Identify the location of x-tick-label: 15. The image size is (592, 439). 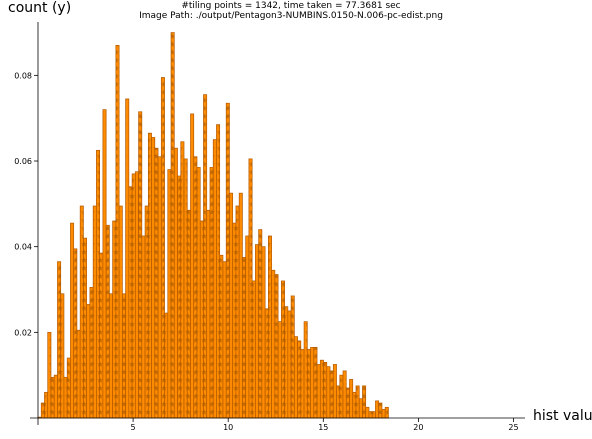
(323, 427).